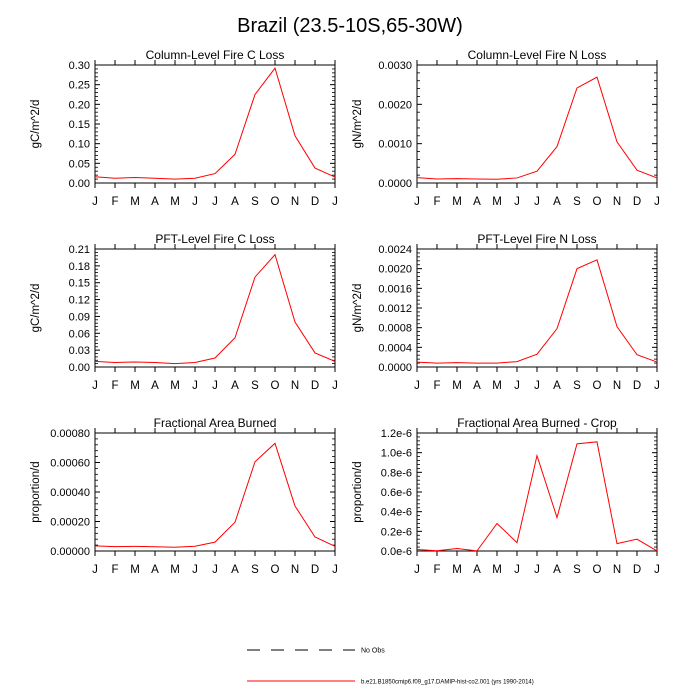 The height and width of the screenshot is (700, 700). What do you see at coordinates (70, 464) in the screenshot?
I see `y-tick-label: 0.00060` at bounding box center [70, 464].